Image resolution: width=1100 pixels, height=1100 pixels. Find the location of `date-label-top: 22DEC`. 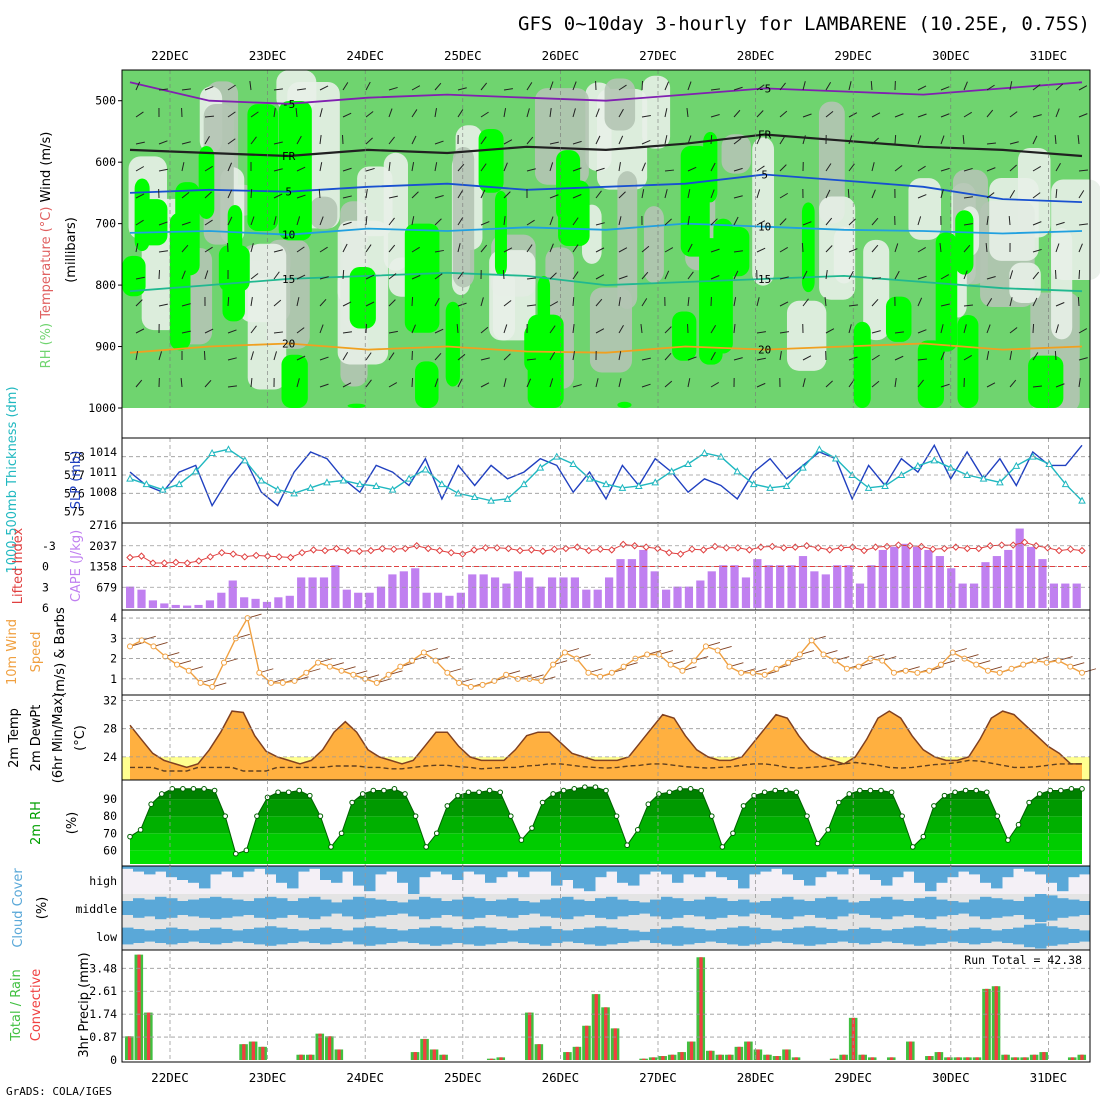

date-label-top: 22DEC is located at coordinates (170, 55).